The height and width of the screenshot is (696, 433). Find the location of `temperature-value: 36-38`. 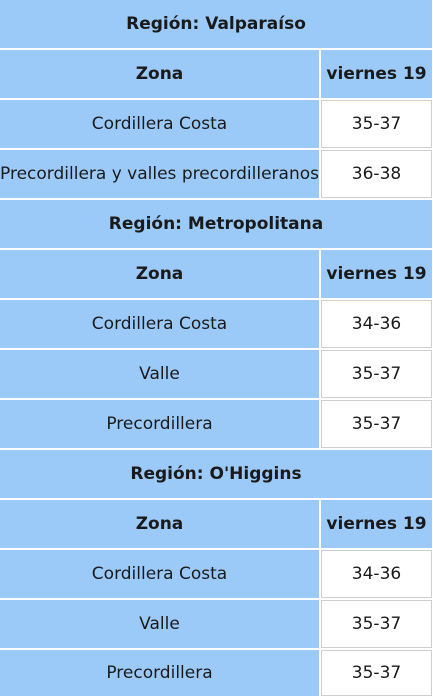

temperature-value: 36-38 is located at coordinates (376, 174).